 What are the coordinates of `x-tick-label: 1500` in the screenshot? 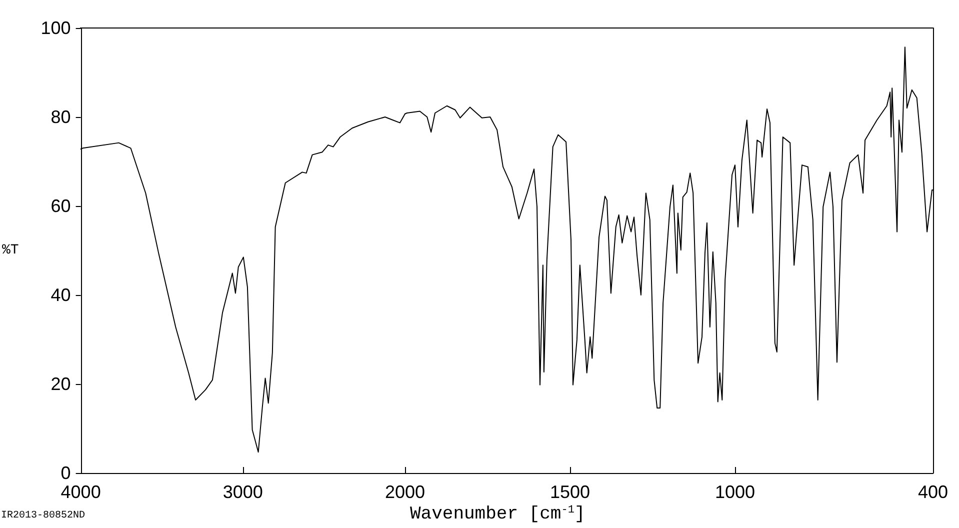 It's located at (570, 492).